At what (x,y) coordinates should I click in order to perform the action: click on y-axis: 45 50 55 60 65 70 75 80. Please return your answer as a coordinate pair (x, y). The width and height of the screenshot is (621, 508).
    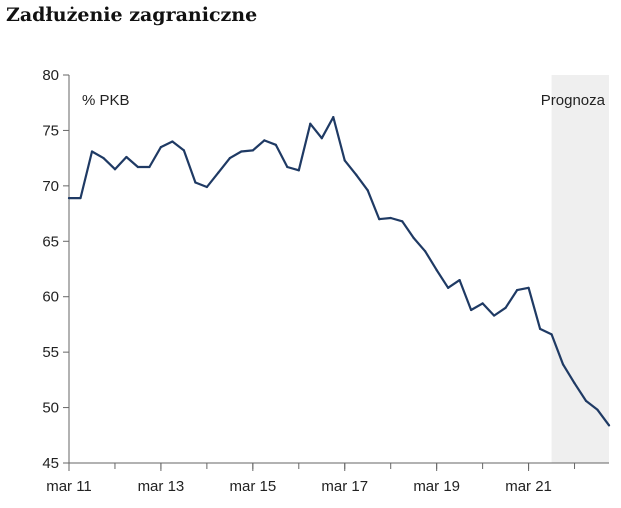
    Looking at the image, I should click on (56, 269).